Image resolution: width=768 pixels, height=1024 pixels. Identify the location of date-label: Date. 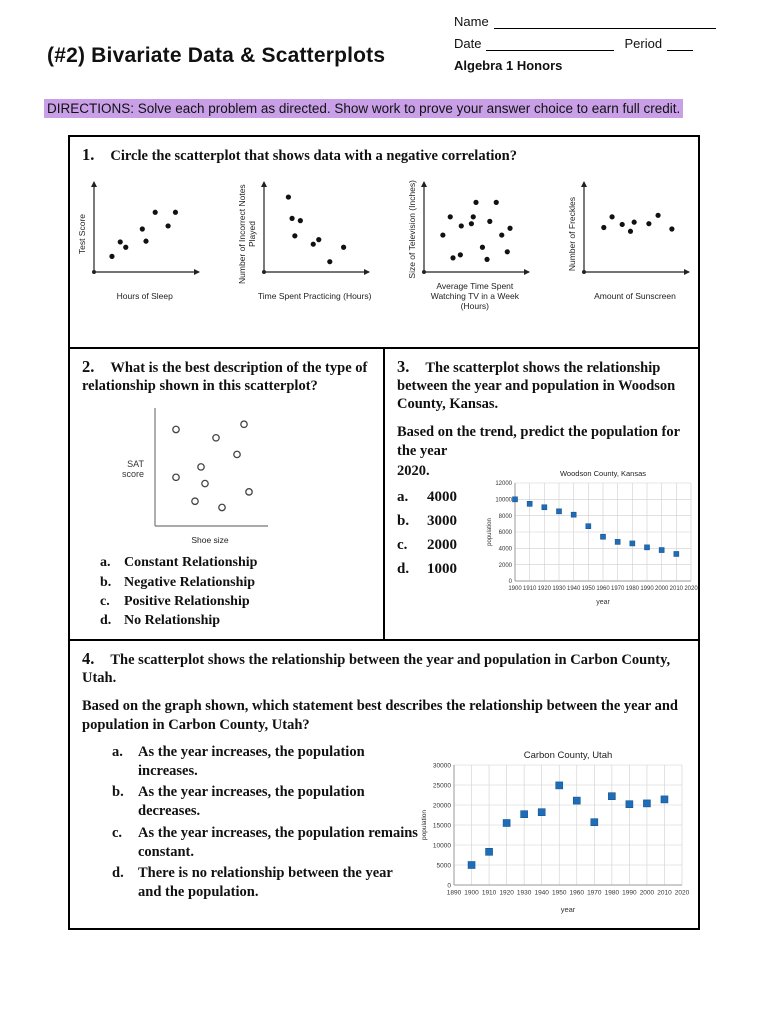
(468, 43).